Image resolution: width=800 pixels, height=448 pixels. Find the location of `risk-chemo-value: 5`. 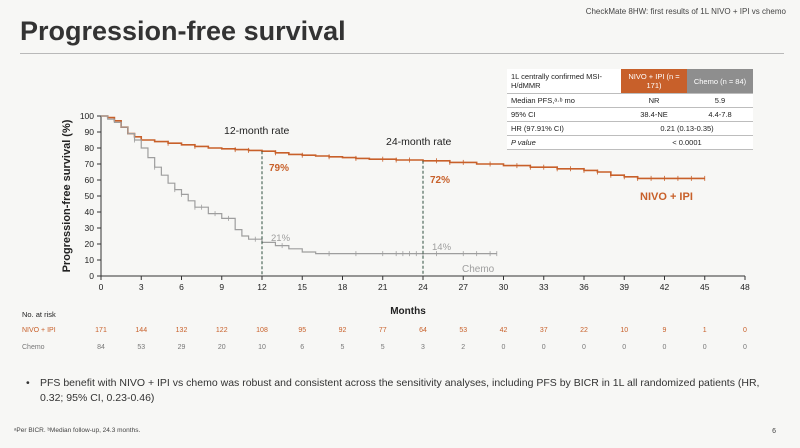

risk-chemo-value: 5 is located at coordinates (343, 347).